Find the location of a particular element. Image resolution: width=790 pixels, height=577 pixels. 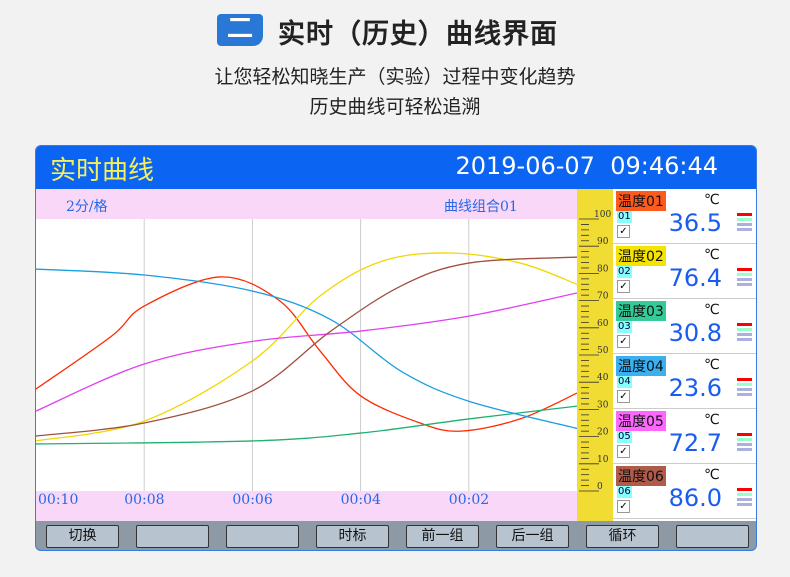

y-tick-label: 80 is located at coordinates (603, 269).